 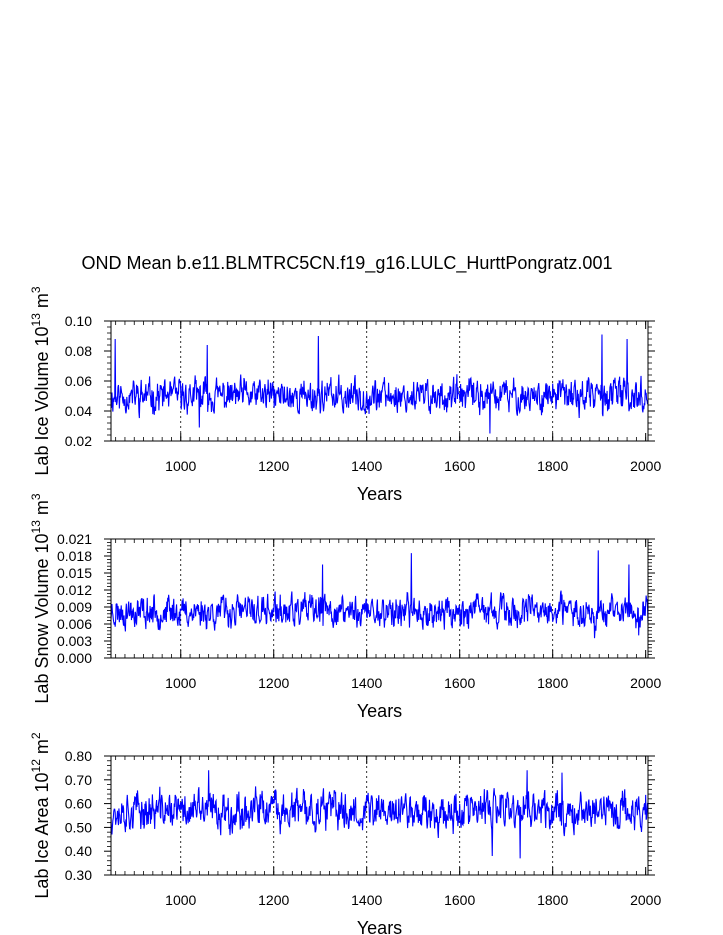 I want to click on y-tick-label: 0.80, so click(x=78, y=756).